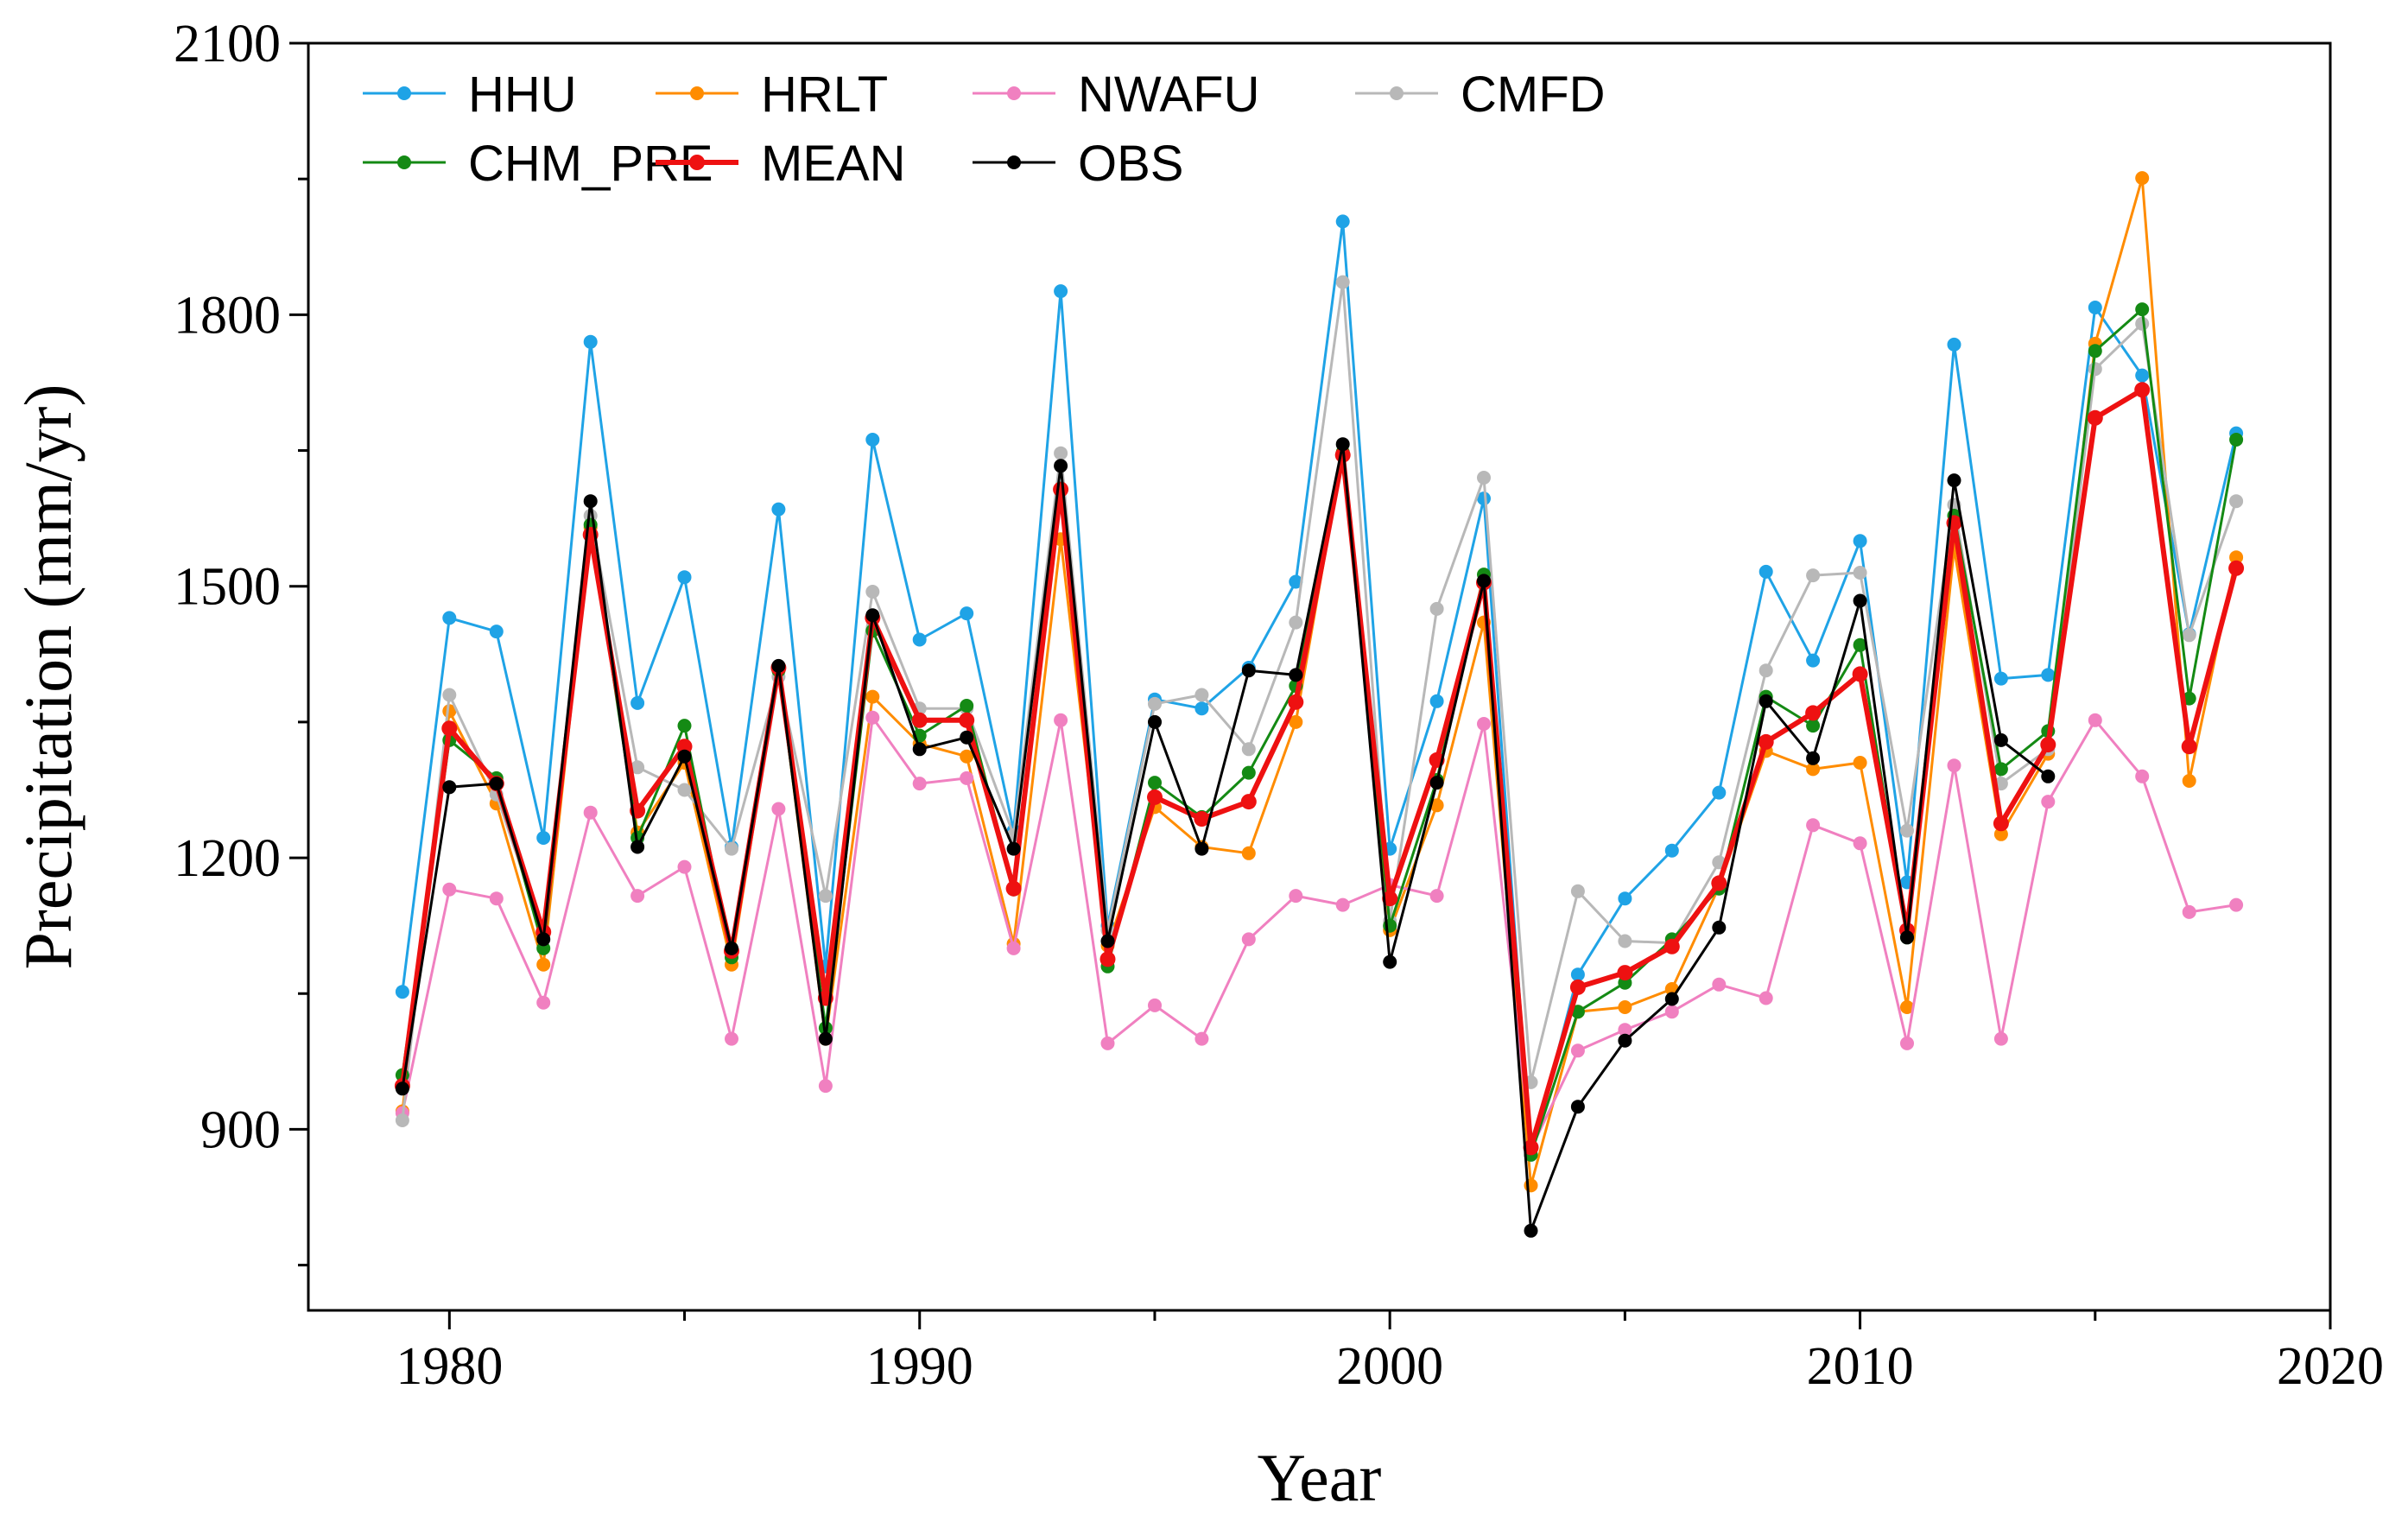 Image resolution: width=2408 pixels, height=1522 pixels. What do you see at coordinates (731, 948) in the screenshot?
I see `data-point-obs-1986` at bounding box center [731, 948].